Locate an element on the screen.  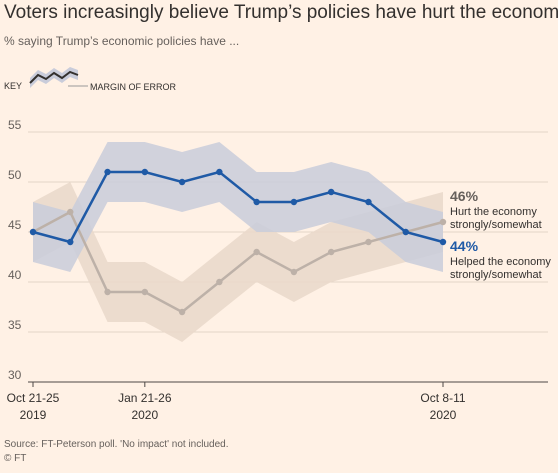
key-label: KEY is located at coordinates (13, 86).